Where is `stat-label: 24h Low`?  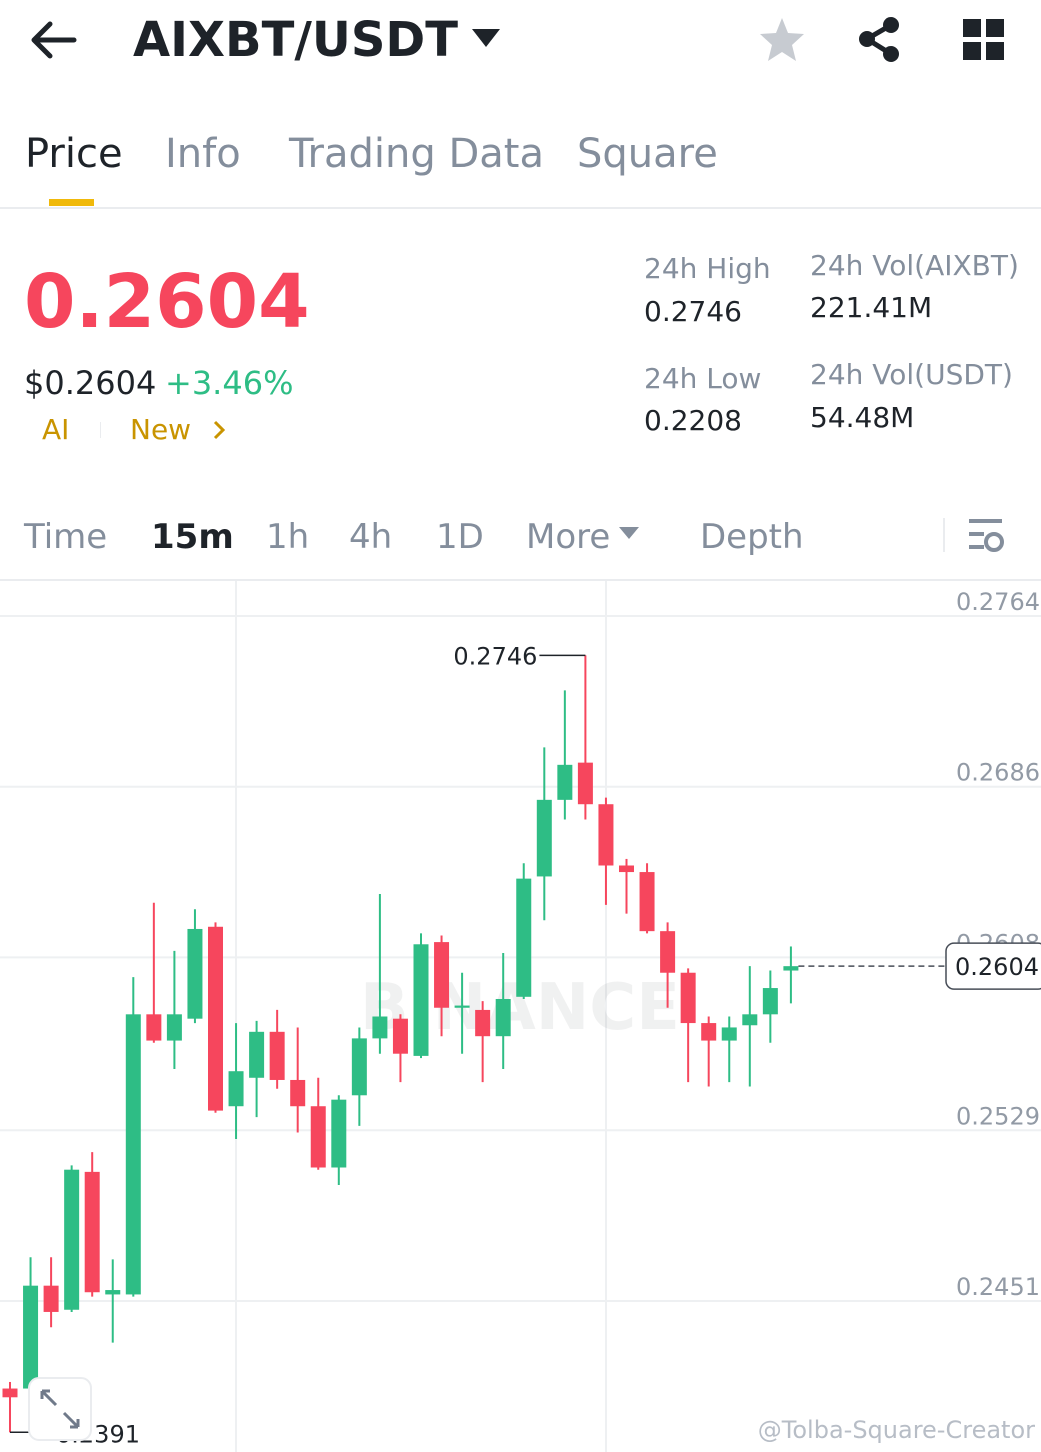
stat-label: 24h Low is located at coordinates (703, 378).